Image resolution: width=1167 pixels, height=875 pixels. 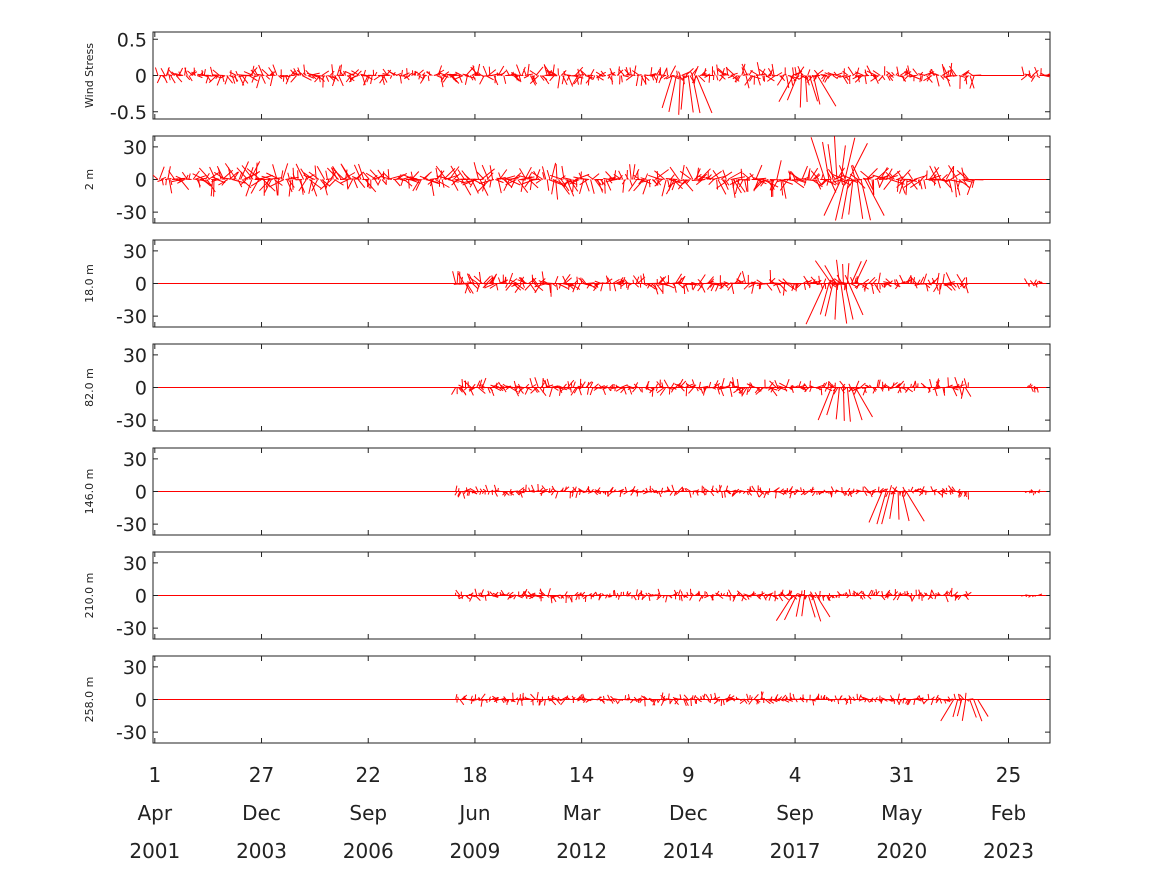 I want to click on panel-data, so click(x=602, y=88).